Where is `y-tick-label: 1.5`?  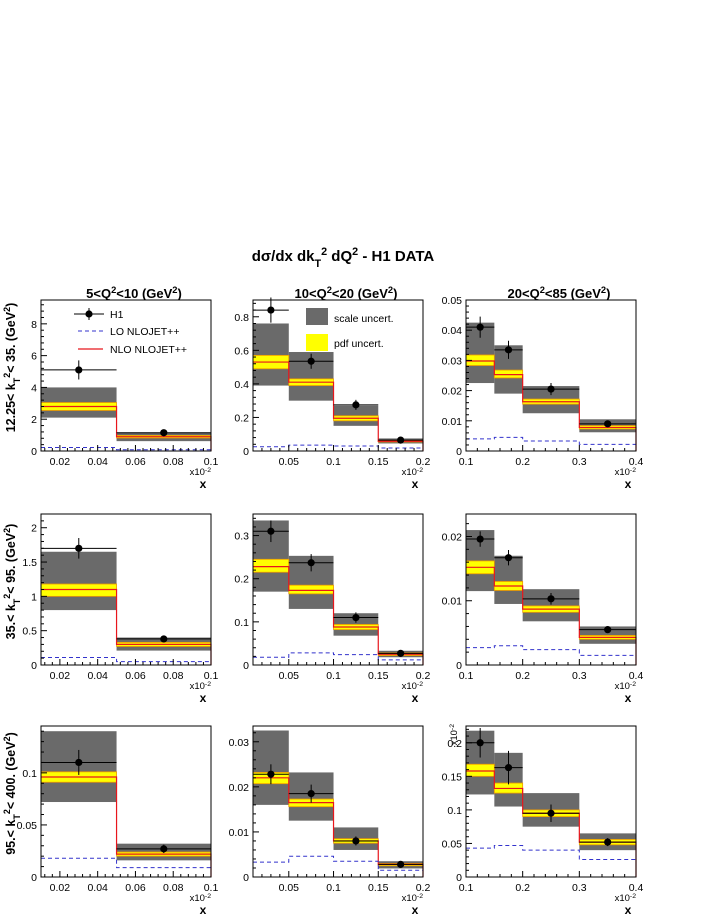 y-tick-label: 1.5 is located at coordinates (29, 563).